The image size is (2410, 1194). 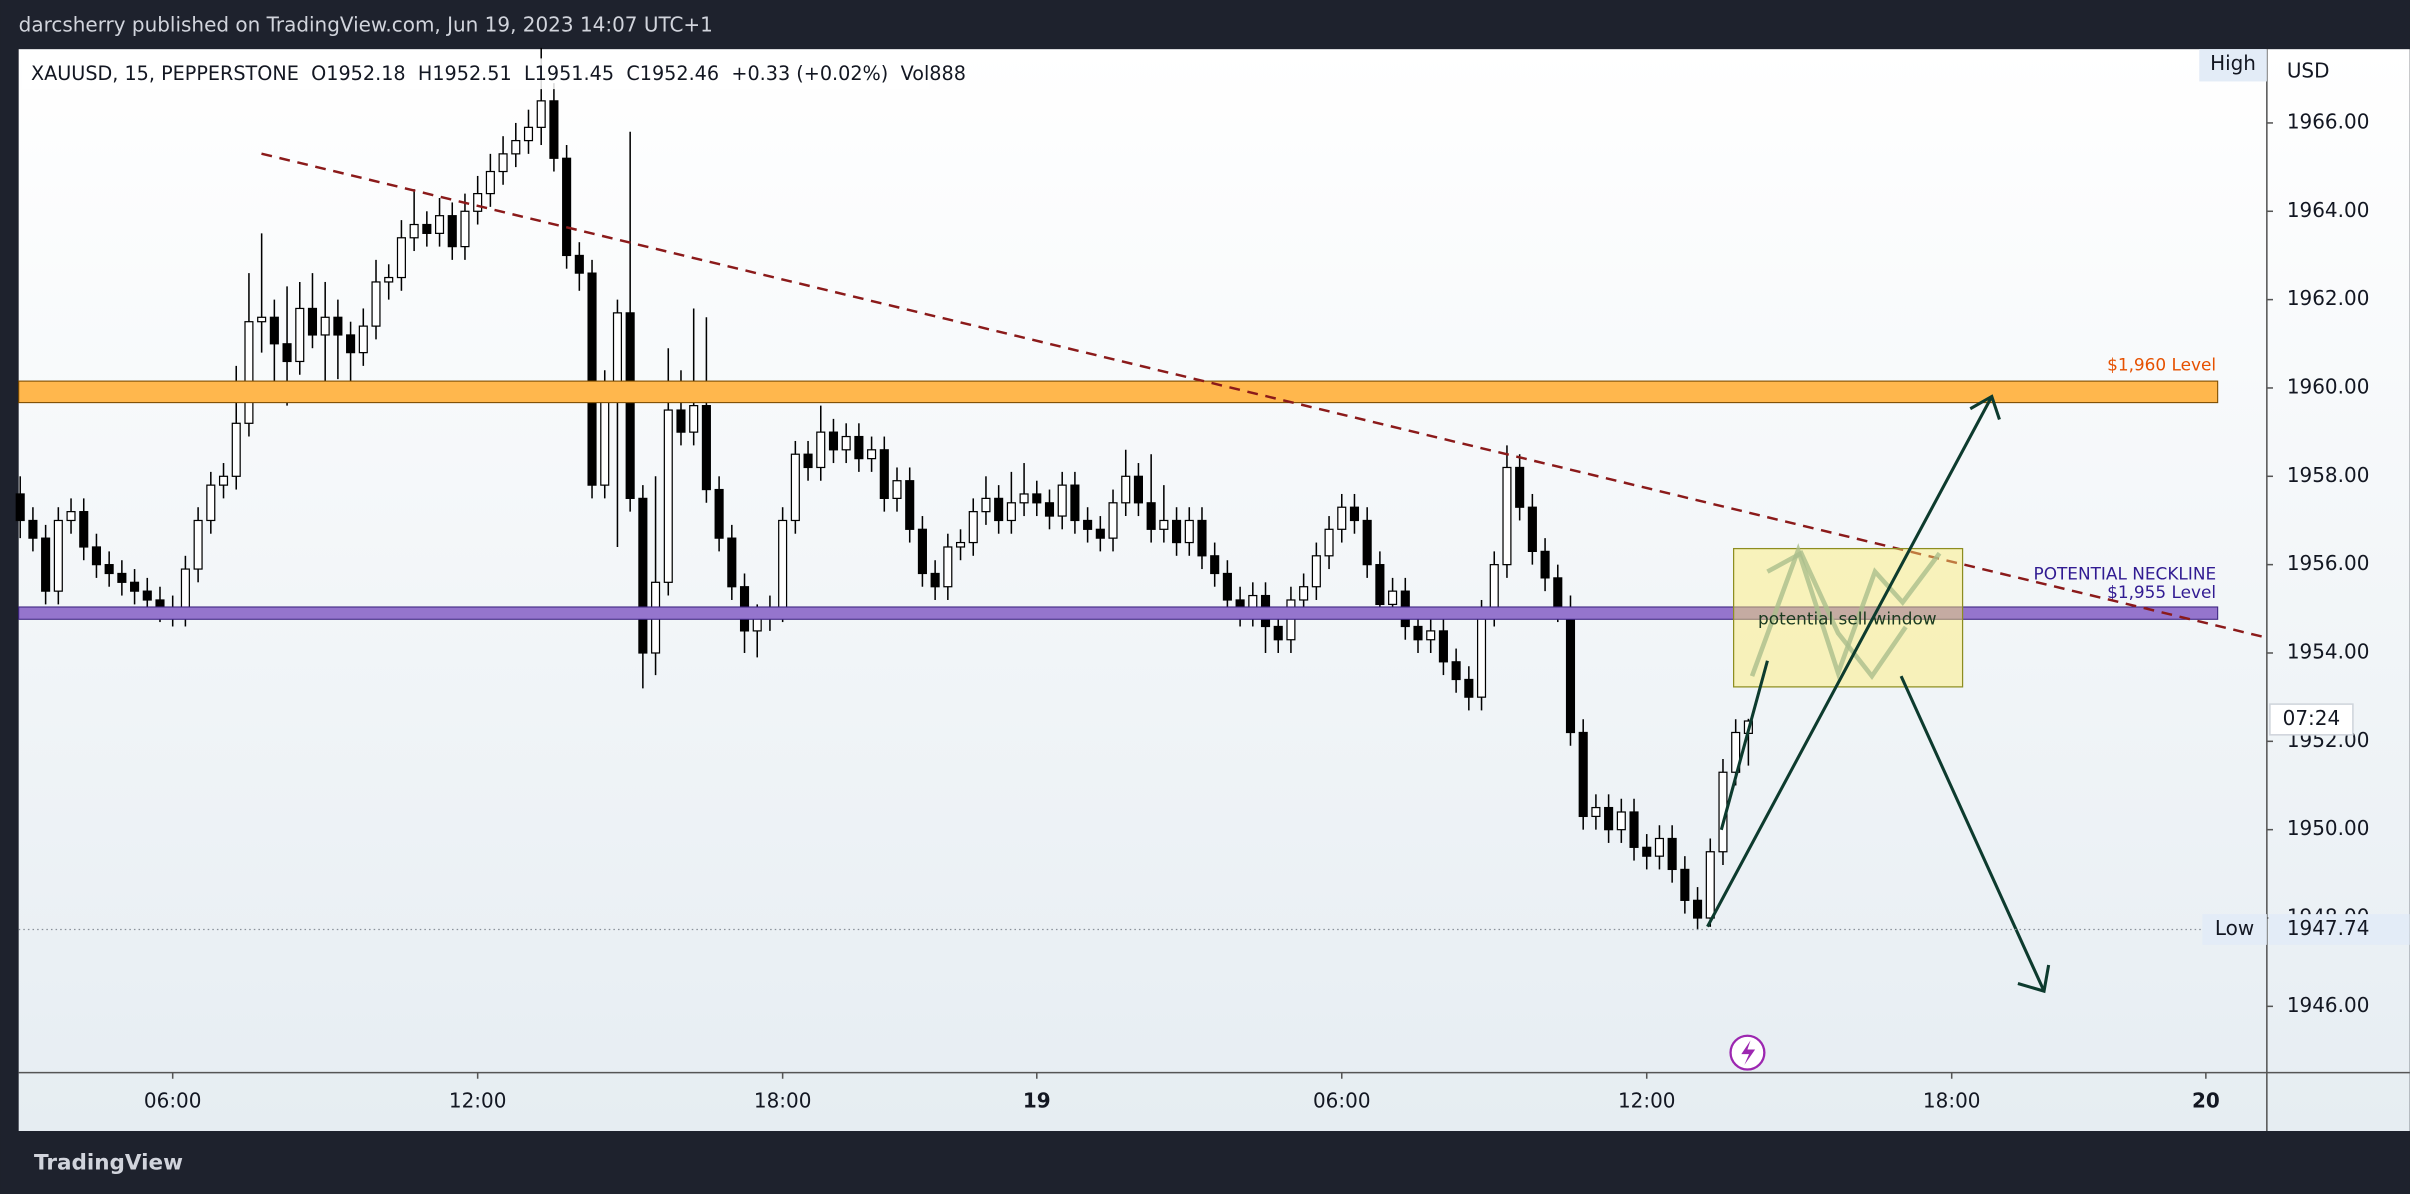 I want to click on sell-window-label: potential sell window, so click(x=1847, y=618).